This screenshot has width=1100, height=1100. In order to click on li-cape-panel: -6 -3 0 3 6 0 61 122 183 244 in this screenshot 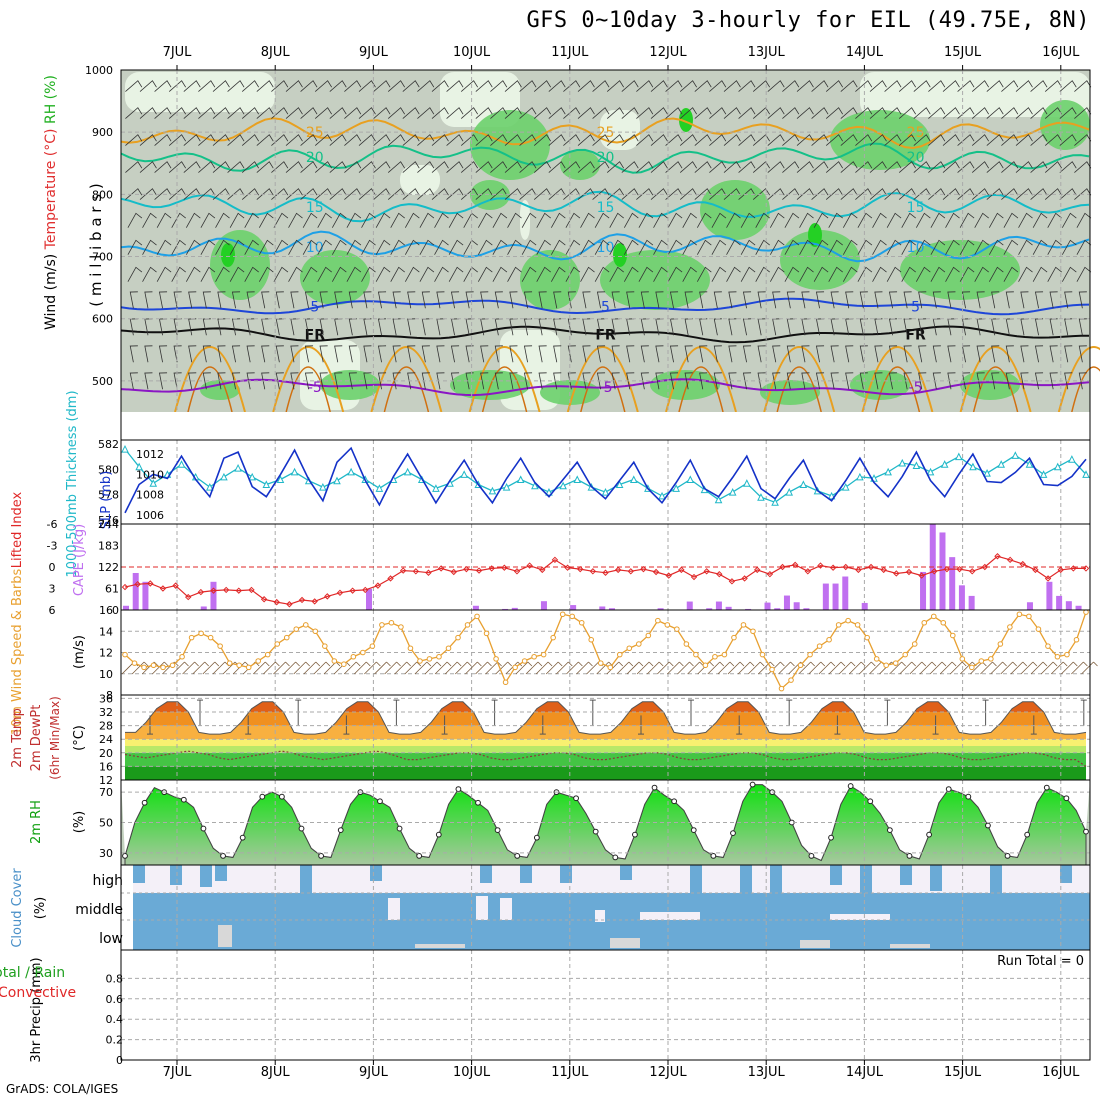, I will do `click(568, 567)`.